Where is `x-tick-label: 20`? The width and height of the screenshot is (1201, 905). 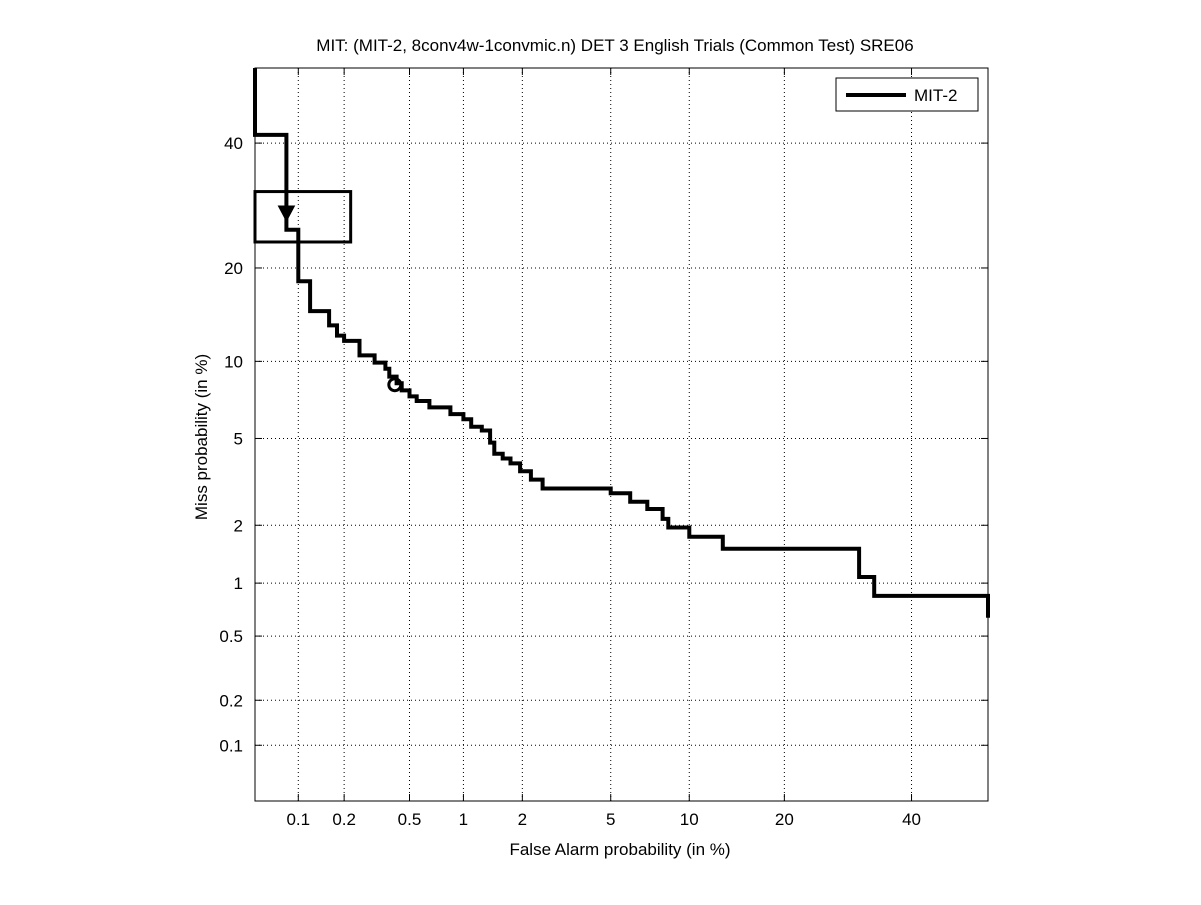 x-tick-label: 20 is located at coordinates (784, 819).